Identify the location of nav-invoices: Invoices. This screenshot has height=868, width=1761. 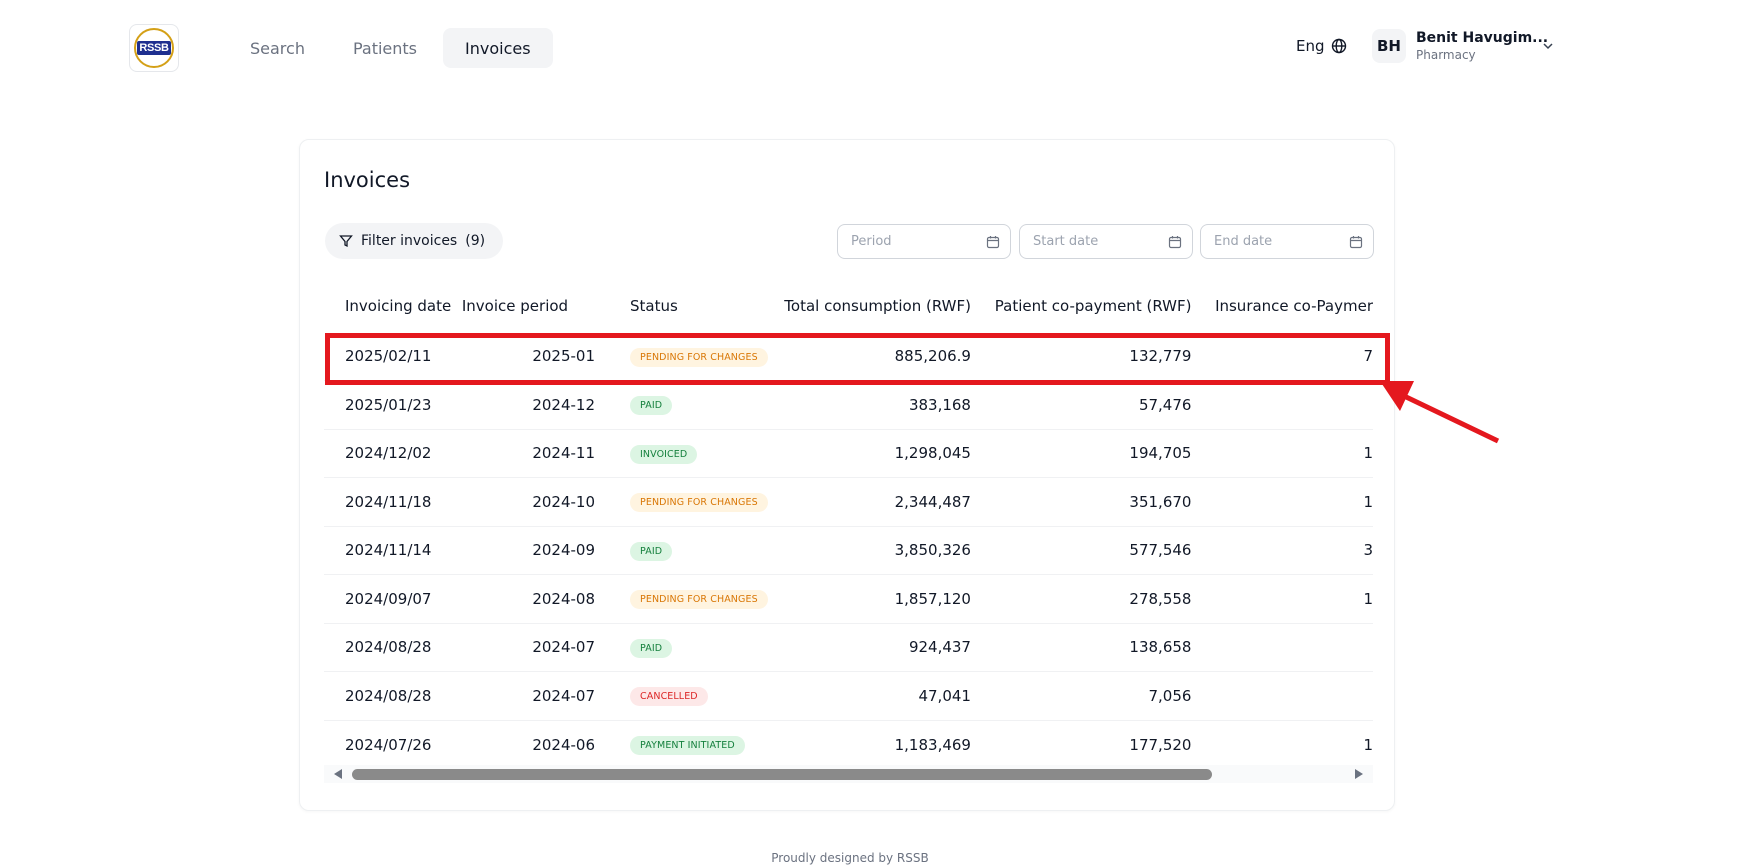
(498, 48).